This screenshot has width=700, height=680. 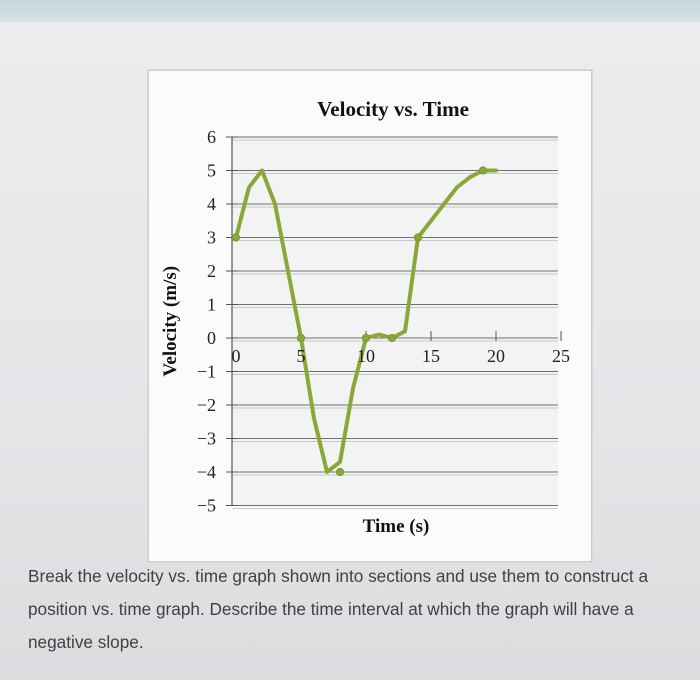 I want to click on y-tick-label: −5, so click(x=206, y=506).